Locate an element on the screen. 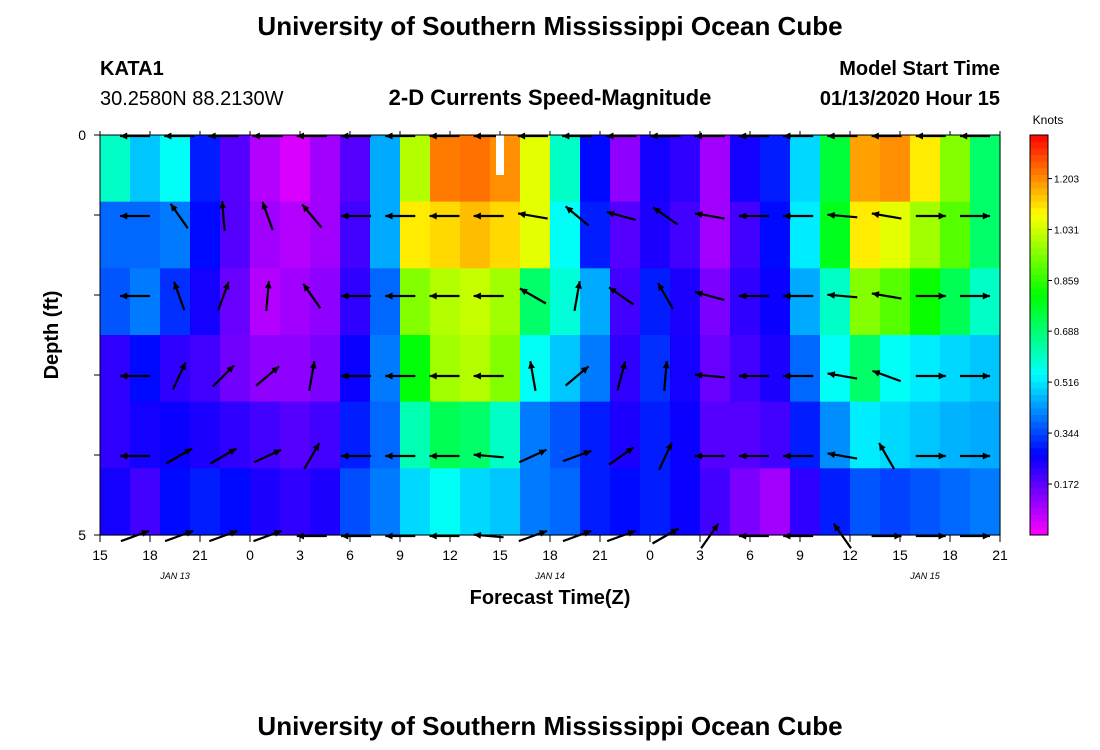 Image resolution: width=1100 pixels, height=750 pixels. colorbar-tick-label: 0.344 is located at coordinates (1066, 434).